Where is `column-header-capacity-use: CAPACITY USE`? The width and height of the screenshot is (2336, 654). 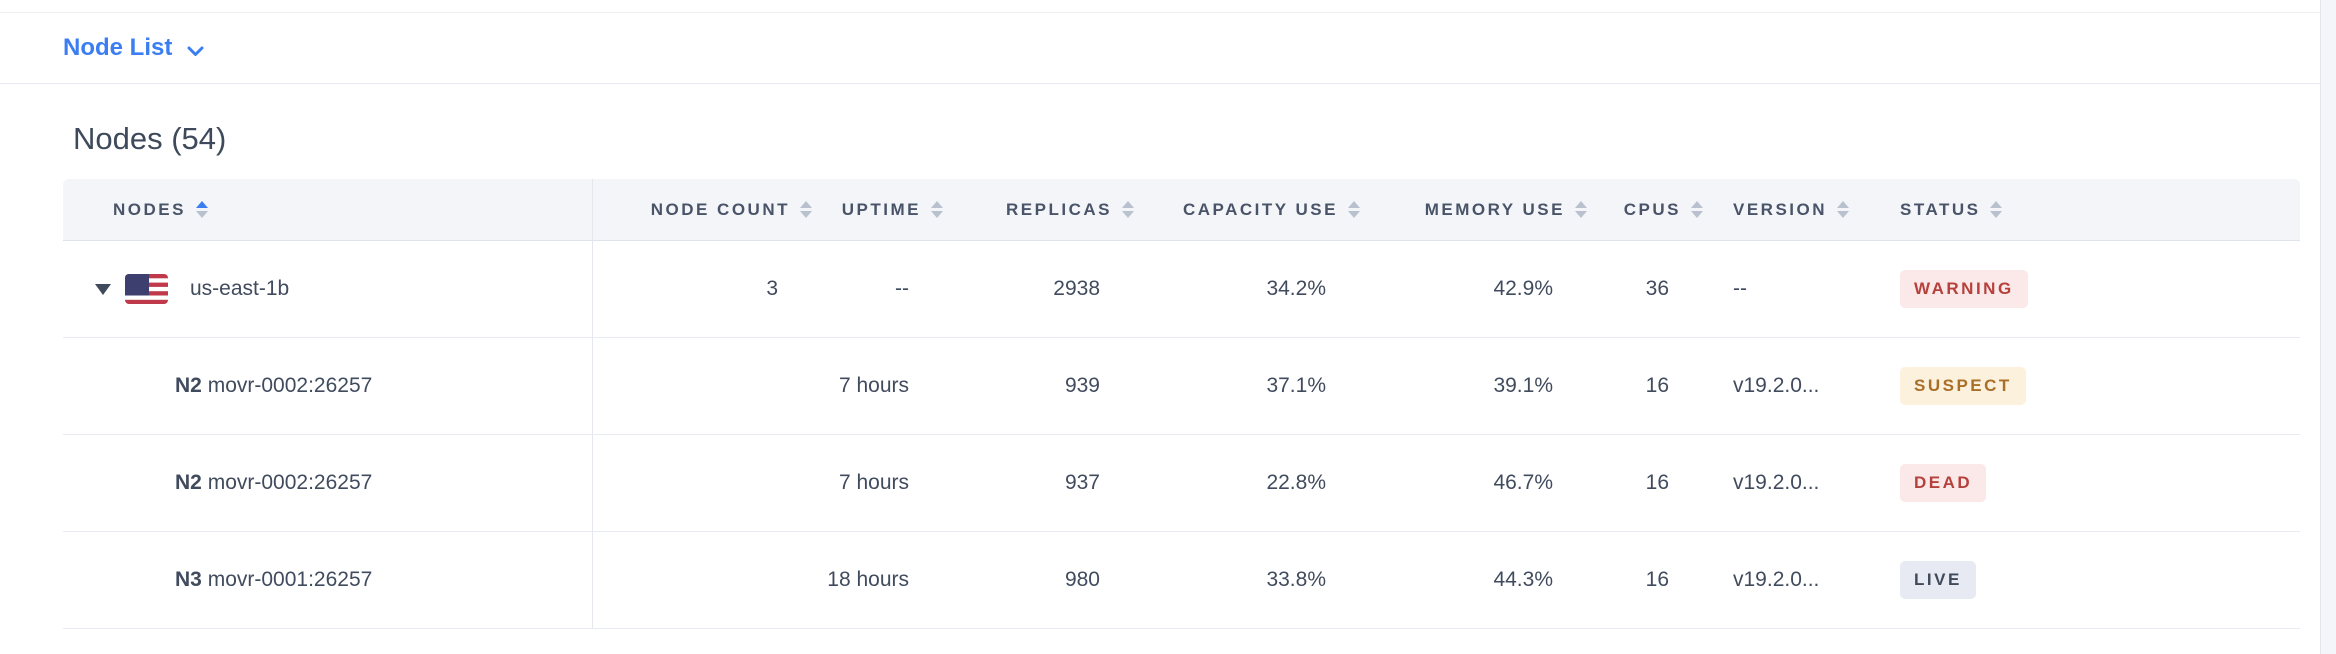
column-header-capacity-use: CAPACITY USE is located at coordinates (1247, 210).